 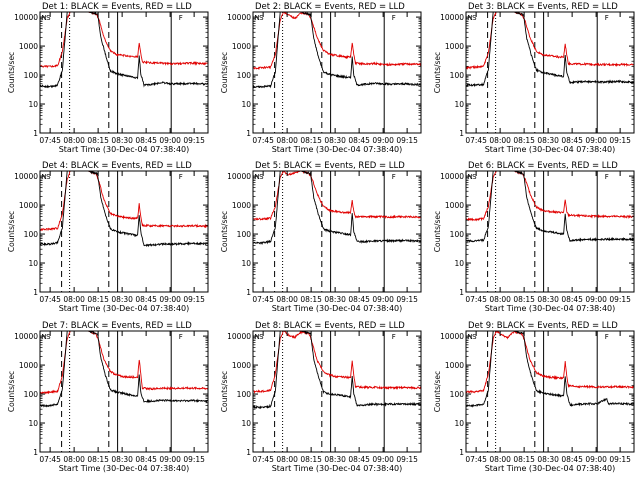 I want to click on x-axis-label: Start Time (30-Dec-04 07:38:40), so click(x=124, y=149).